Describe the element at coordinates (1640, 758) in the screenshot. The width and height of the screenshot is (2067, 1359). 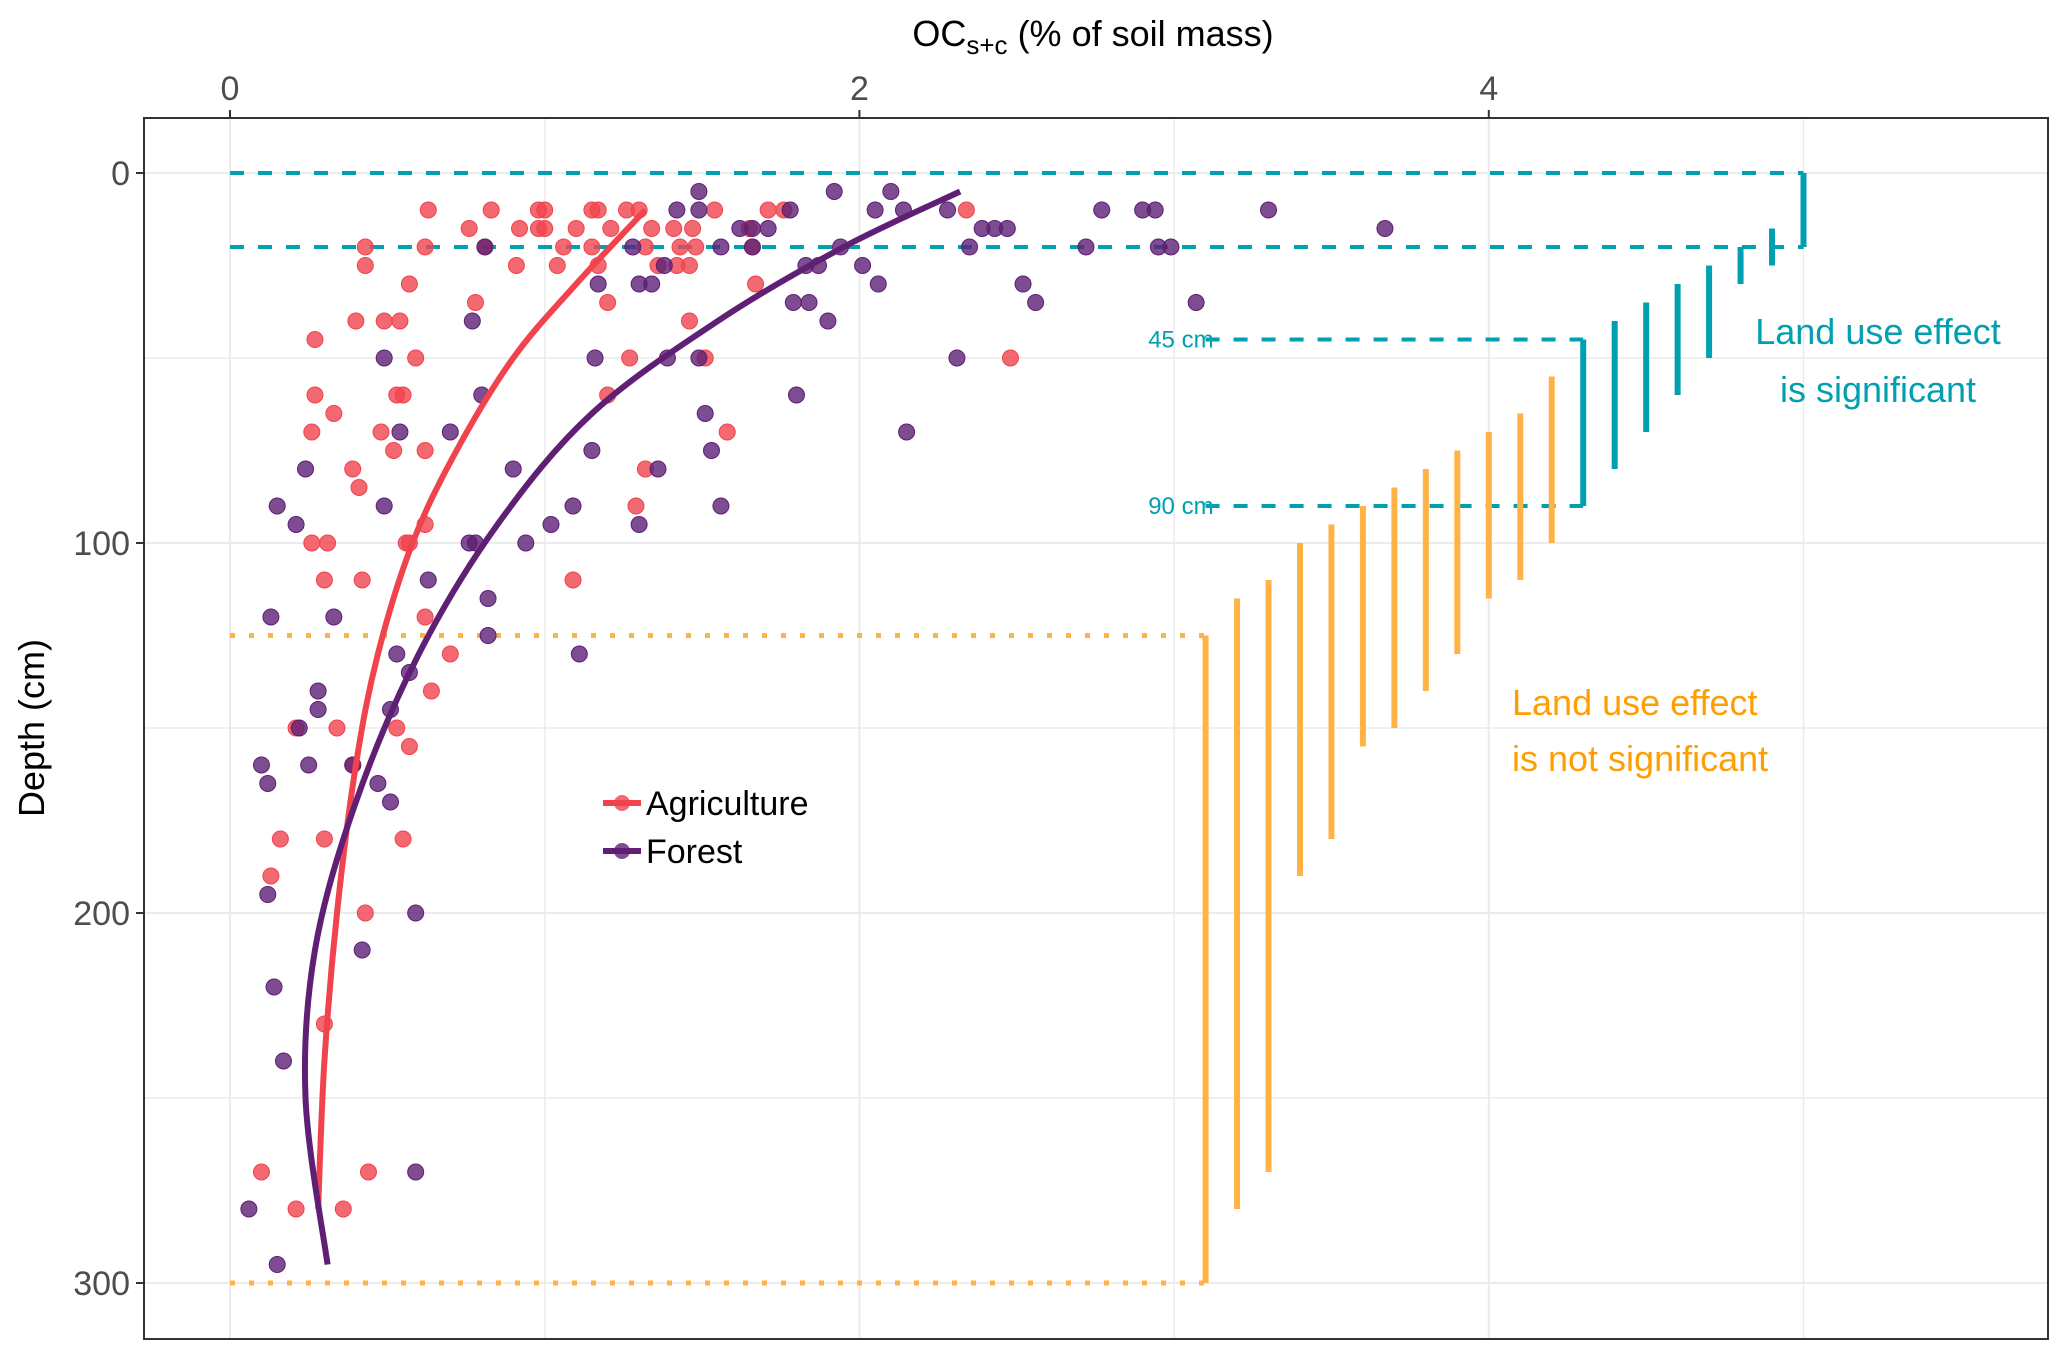
I see `annotation-not-significant-line2: is not significant` at that location.